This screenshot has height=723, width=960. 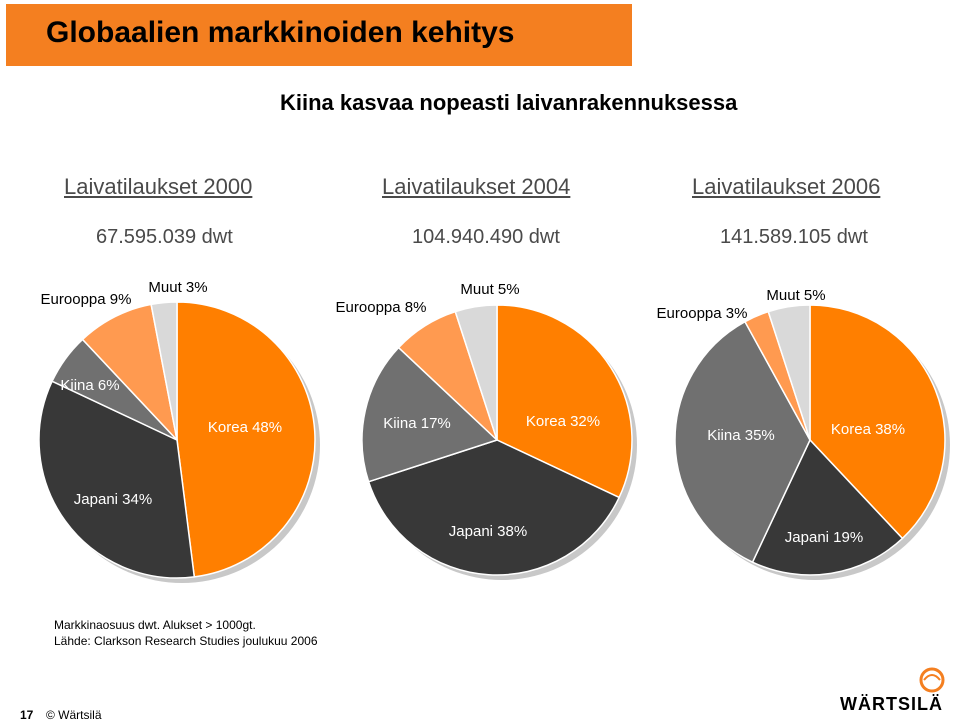 I want to click on wartsila-logo: WÄRTSILÄ, so click(x=895, y=692).